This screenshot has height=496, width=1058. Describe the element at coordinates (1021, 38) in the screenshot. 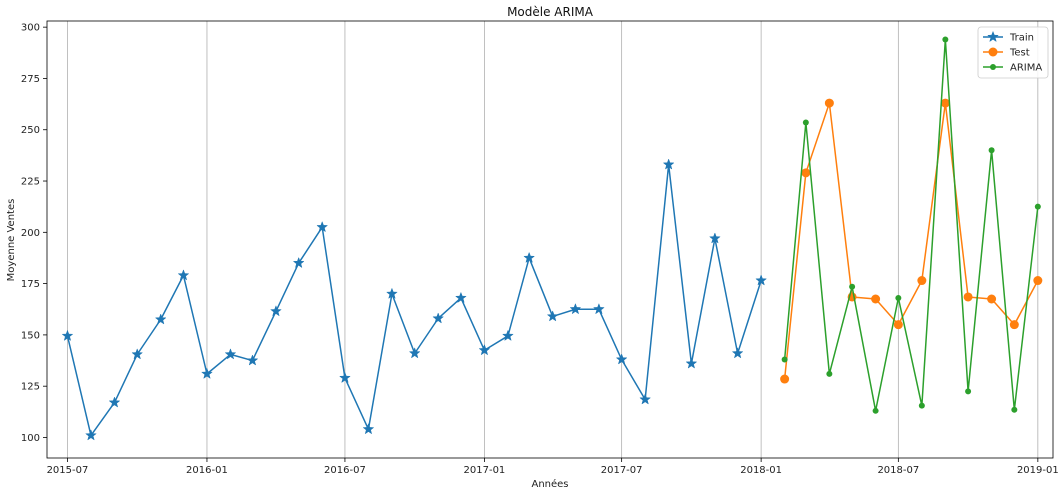

I see `legend-label-train: Train` at that location.